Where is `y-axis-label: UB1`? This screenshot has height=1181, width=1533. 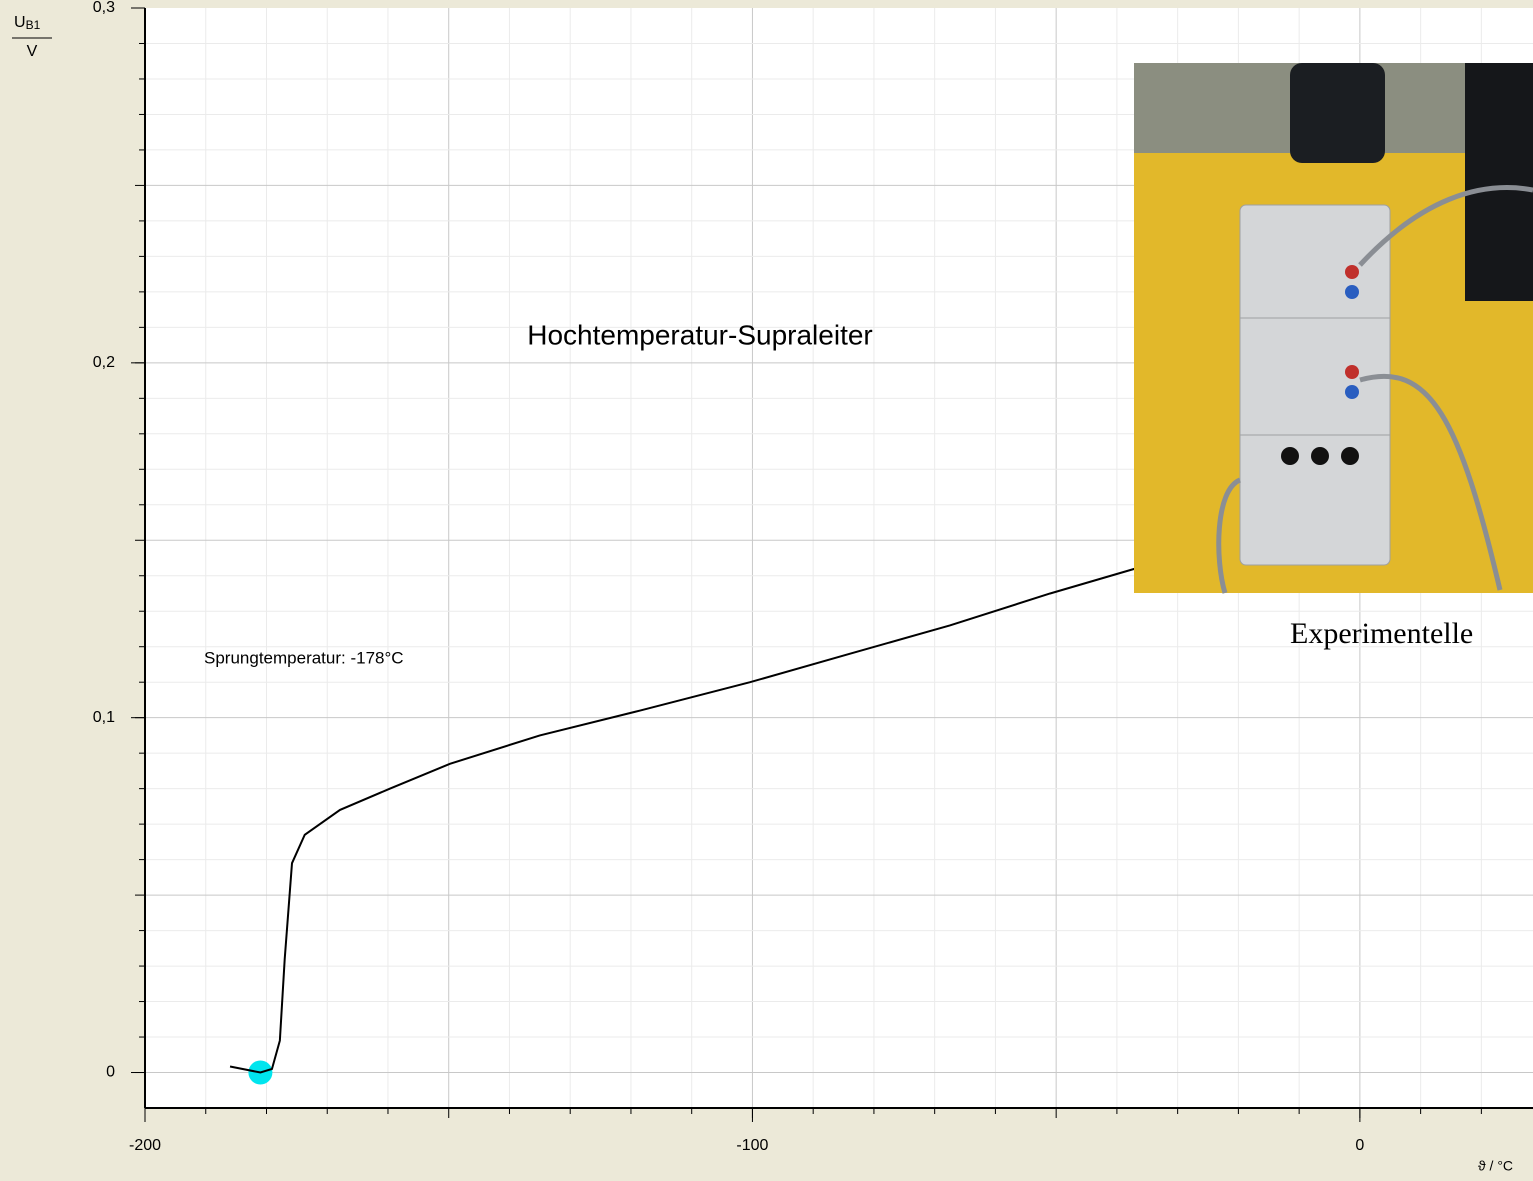 y-axis-label: UB1 is located at coordinates (27, 23).